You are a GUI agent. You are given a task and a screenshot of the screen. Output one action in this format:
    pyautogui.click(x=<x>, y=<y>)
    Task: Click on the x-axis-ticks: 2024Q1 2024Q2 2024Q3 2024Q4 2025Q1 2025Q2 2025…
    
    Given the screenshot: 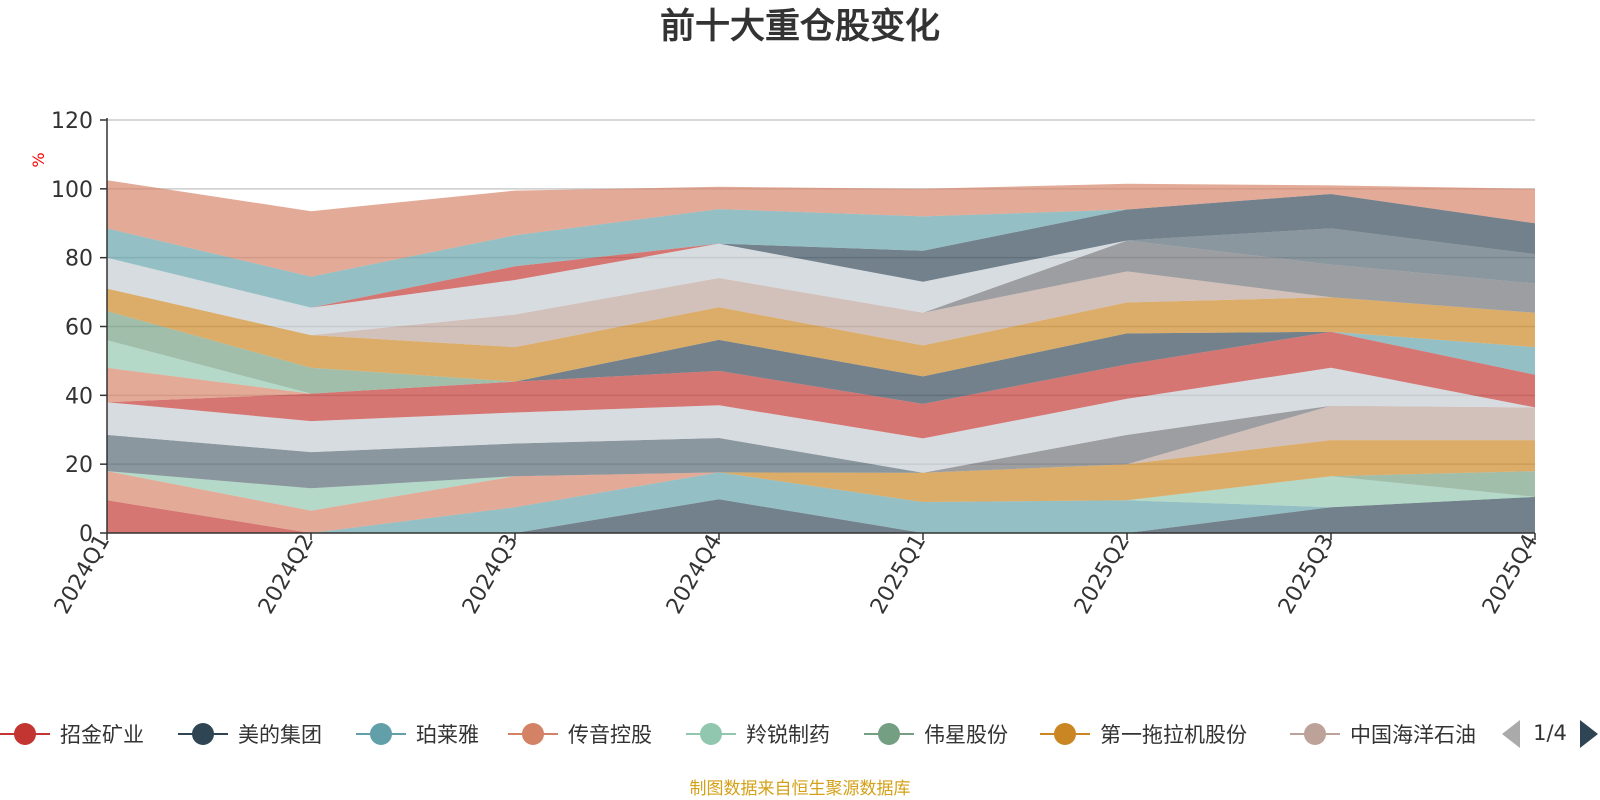 What is the action you would take?
    pyautogui.click(x=796, y=574)
    